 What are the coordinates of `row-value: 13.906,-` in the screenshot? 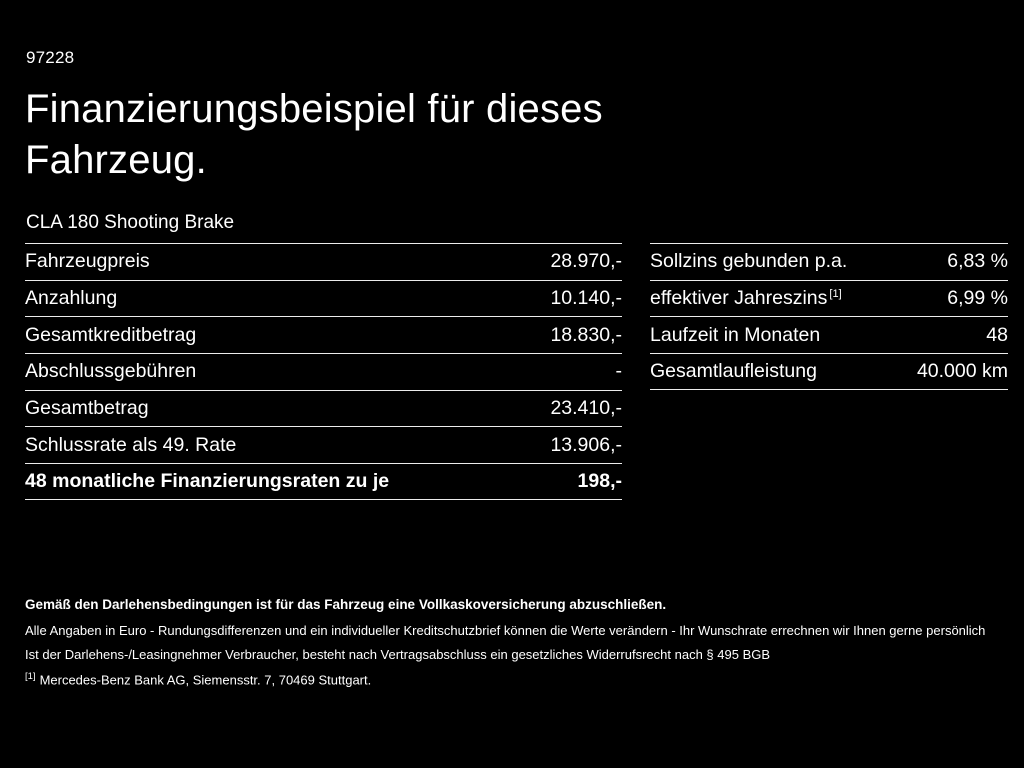 It's located at (586, 444).